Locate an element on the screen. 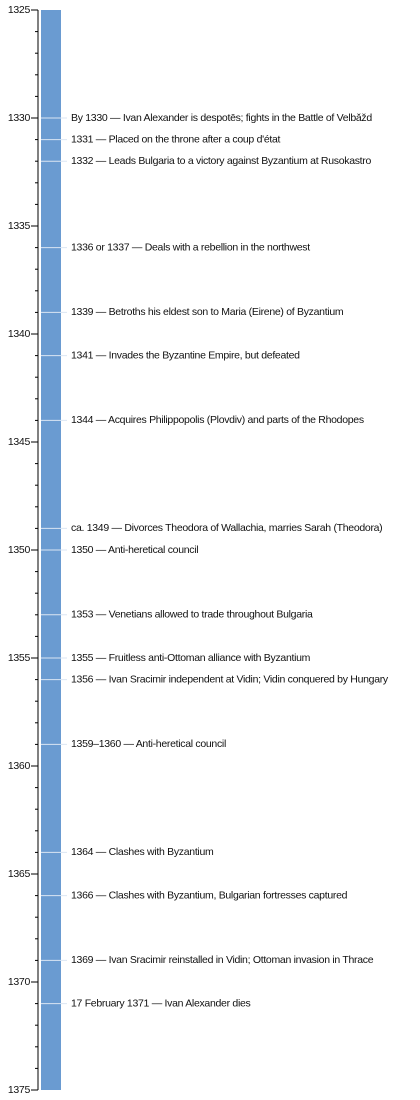 The image size is (420, 1100). event-label: 1350 — Anti-heretical council is located at coordinates (134, 550).